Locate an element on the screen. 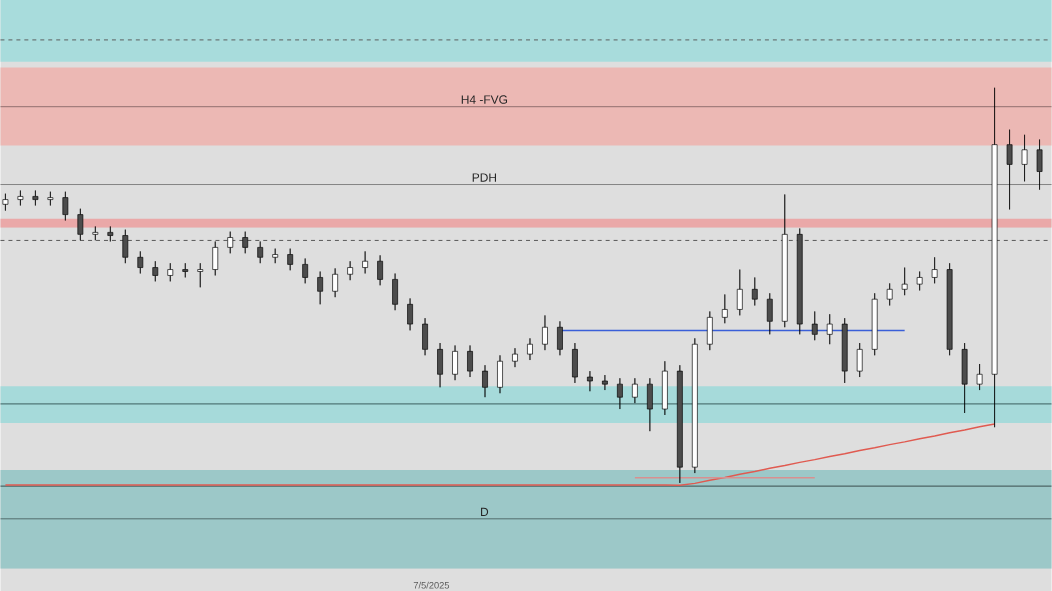  annotation: H4 -FVG is located at coordinates (484, 99).